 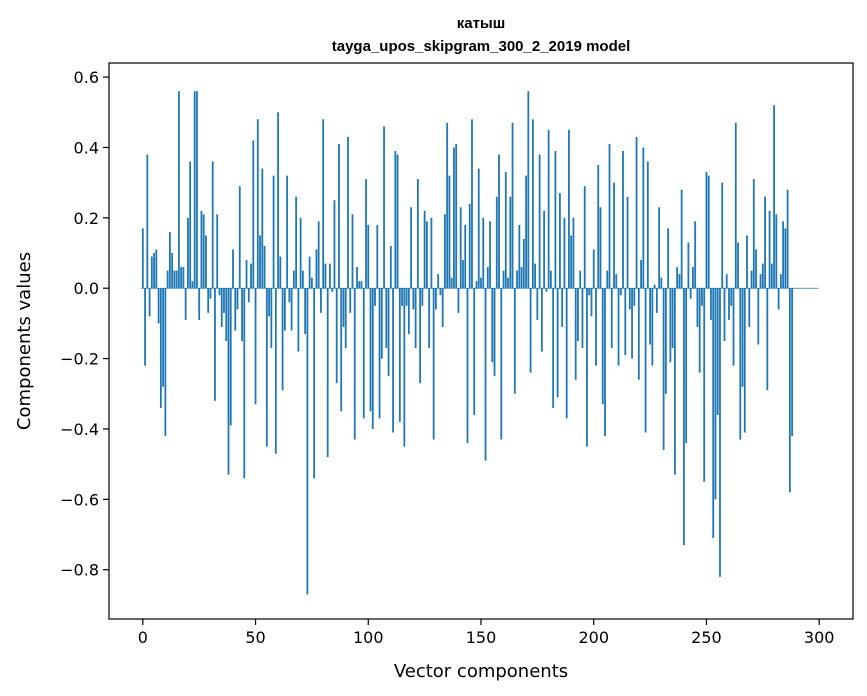 I want to click on y-tick-label: −0.2, so click(x=79, y=359).